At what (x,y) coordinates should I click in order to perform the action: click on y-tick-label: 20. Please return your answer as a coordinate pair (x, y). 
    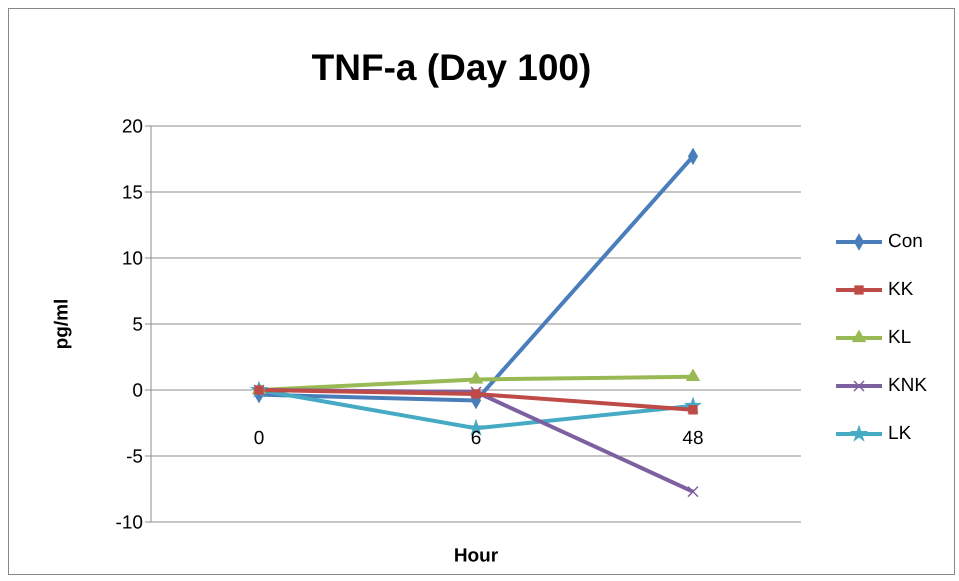
    Looking at the image, I should click on (132, 127).